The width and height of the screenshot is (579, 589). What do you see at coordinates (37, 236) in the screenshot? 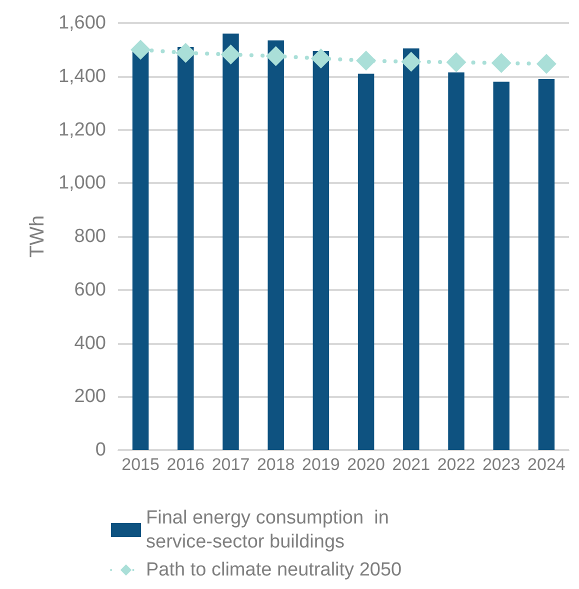
I see `y-axis-title: TWh` at bounding box center [37, 236].